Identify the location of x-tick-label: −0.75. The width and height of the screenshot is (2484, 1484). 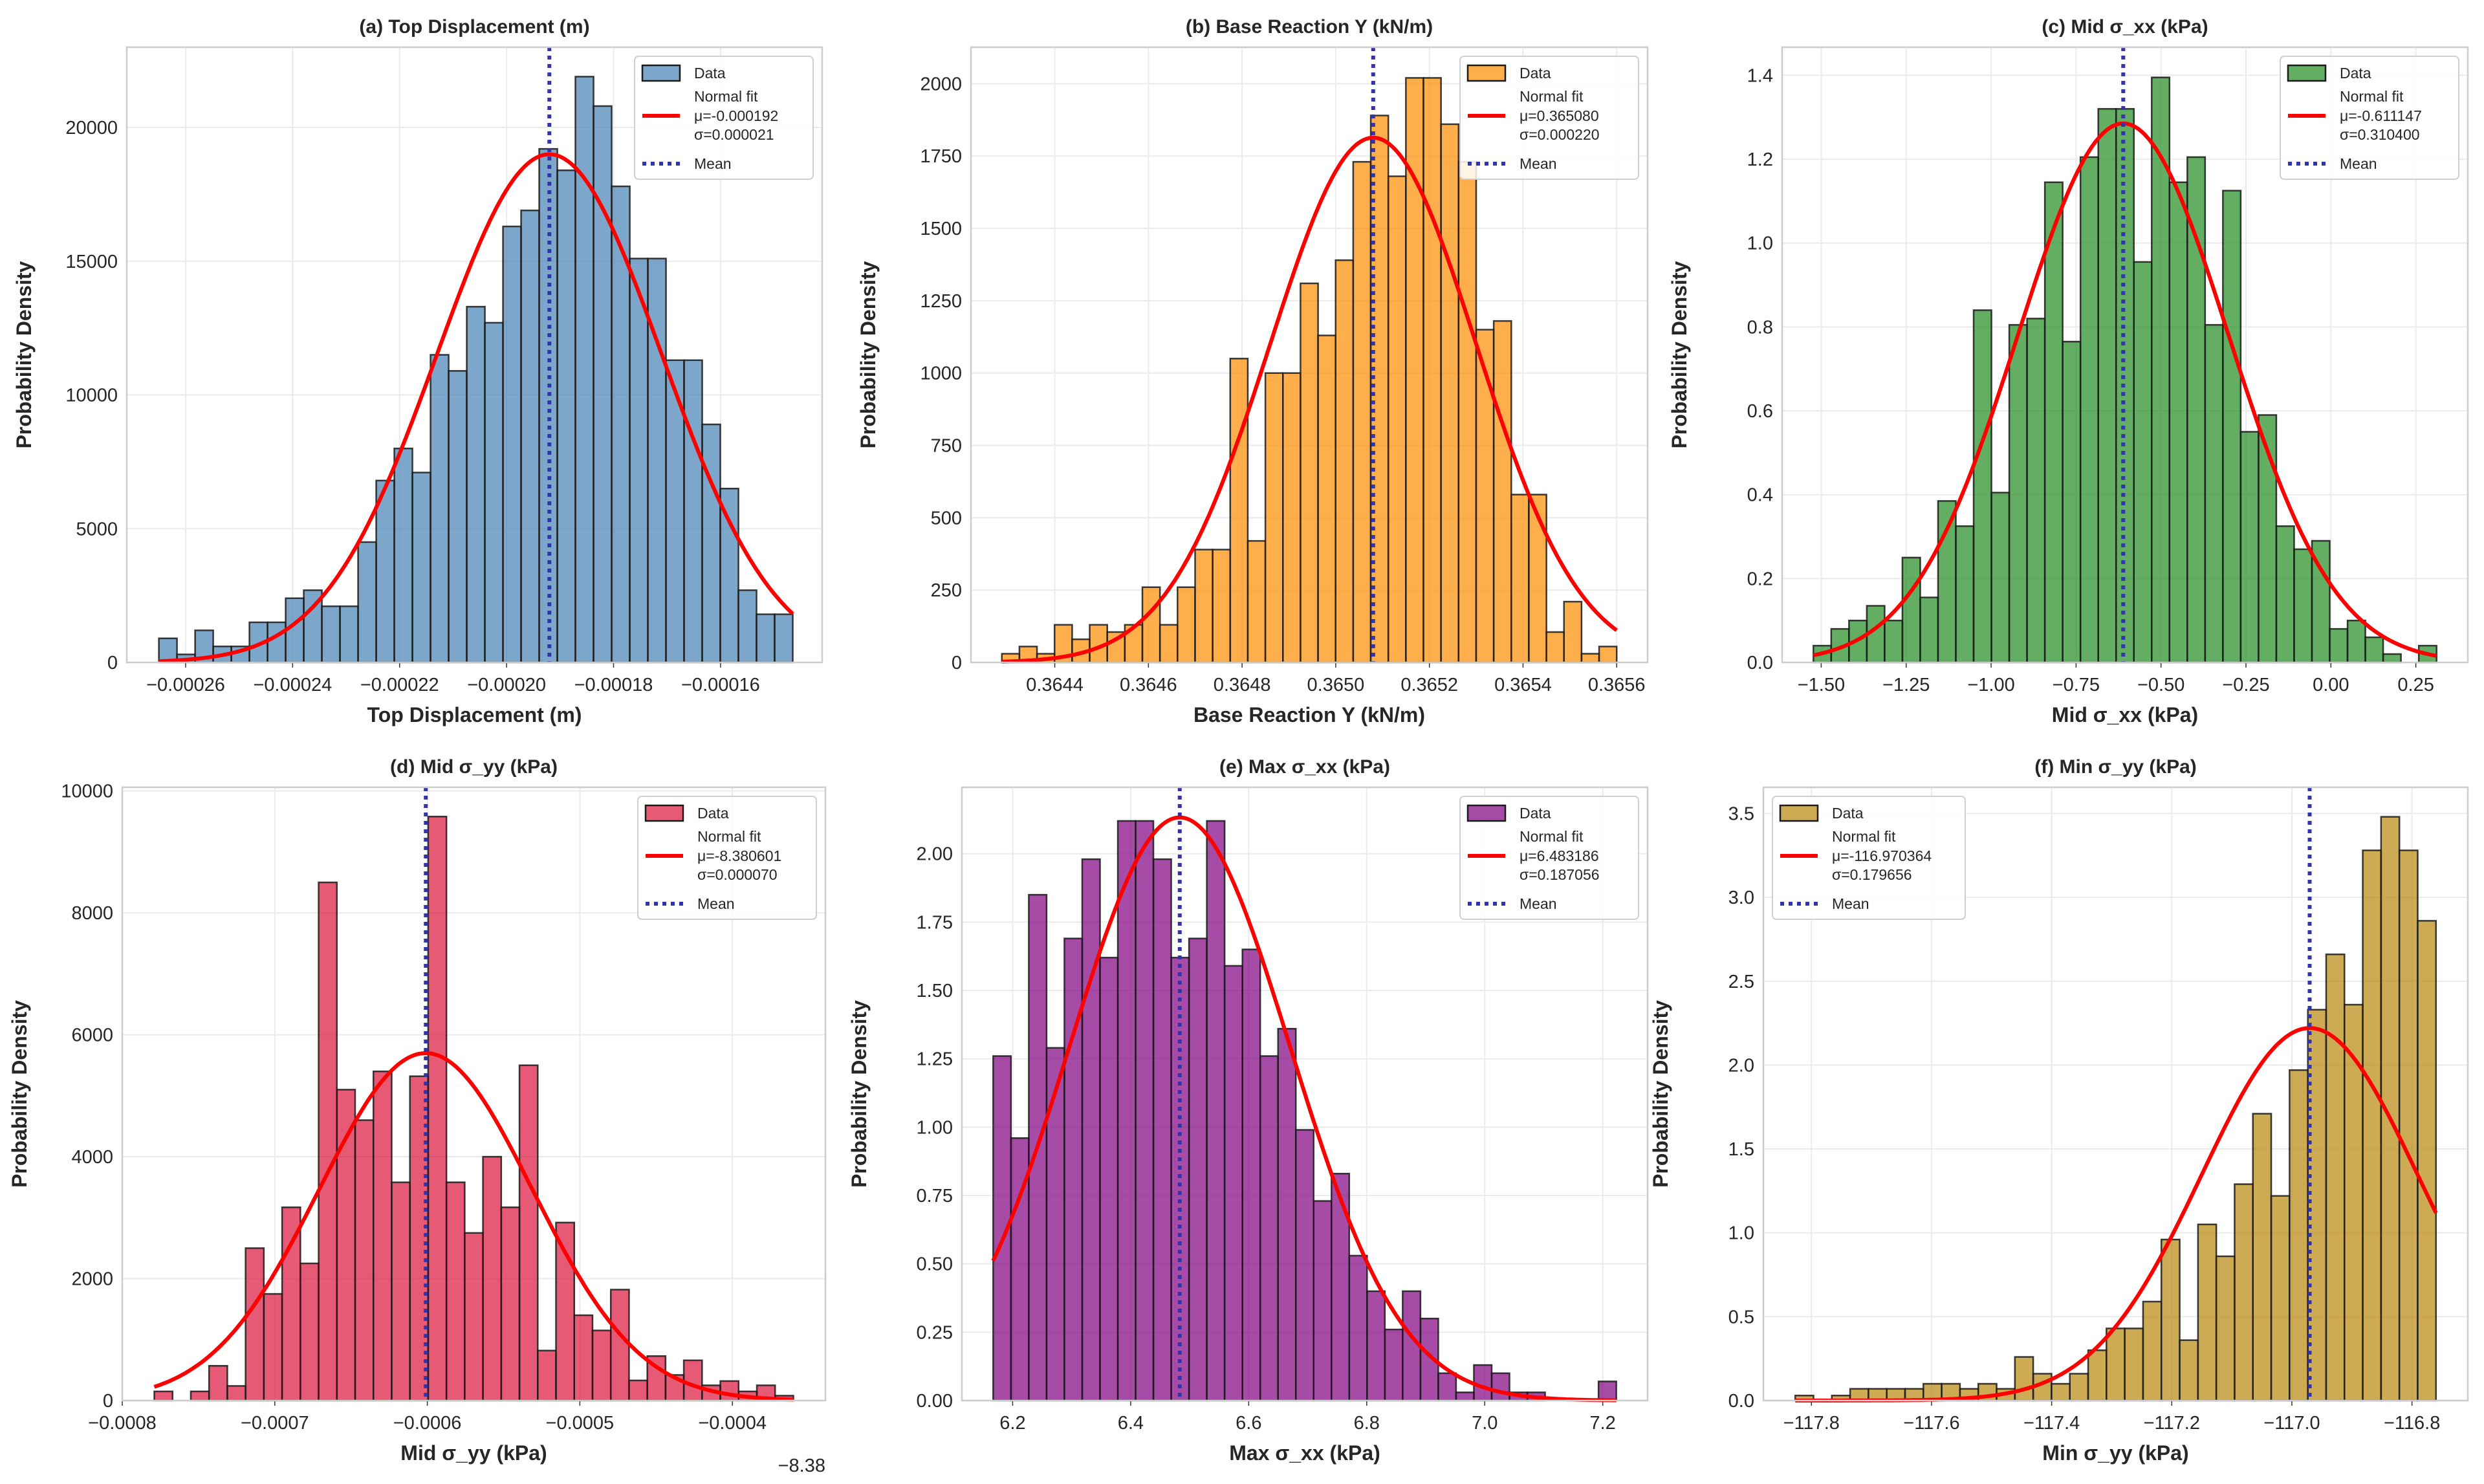
(2076, 685).